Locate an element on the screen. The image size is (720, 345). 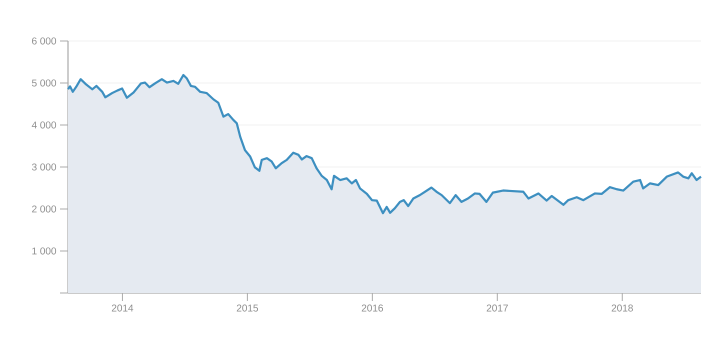
x-tick-label: 2016 is located at coordinates (372, 308).